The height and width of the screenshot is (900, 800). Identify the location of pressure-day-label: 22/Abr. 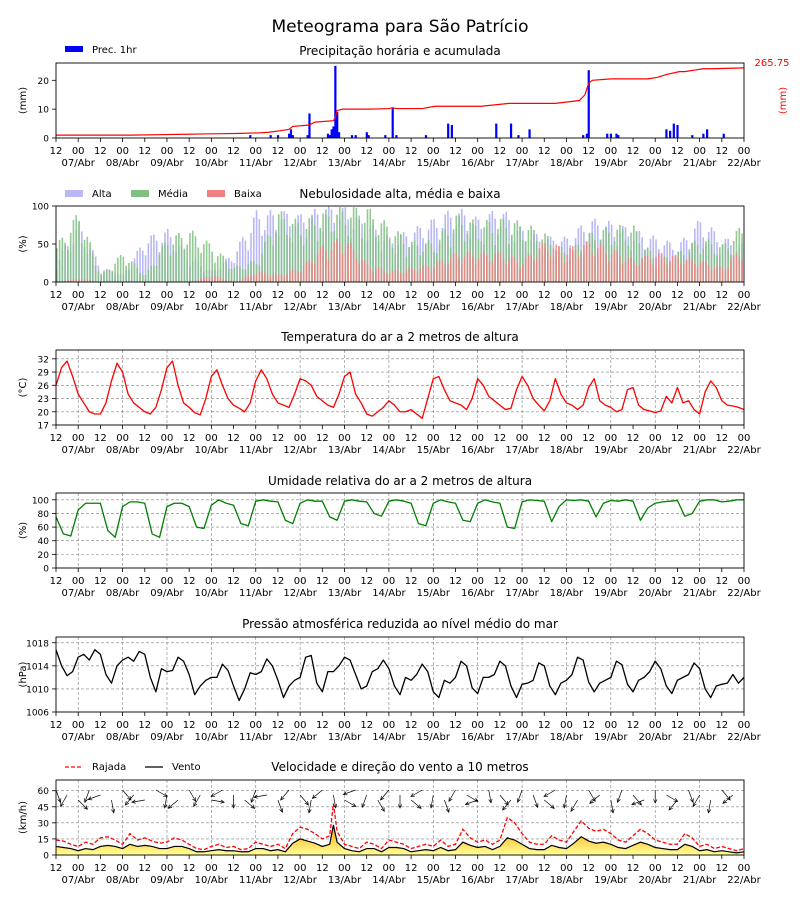
(744, 737).